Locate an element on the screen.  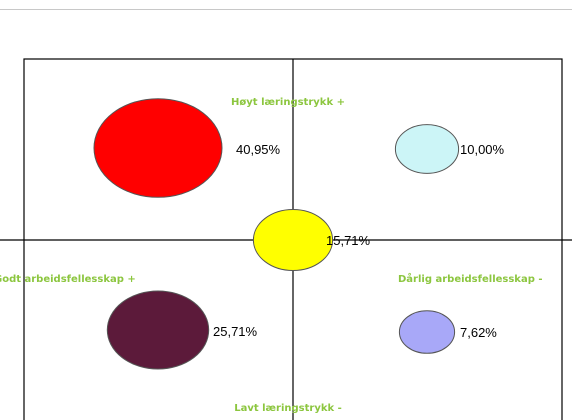
bubble-top-right is located at coordinates (427, 149).